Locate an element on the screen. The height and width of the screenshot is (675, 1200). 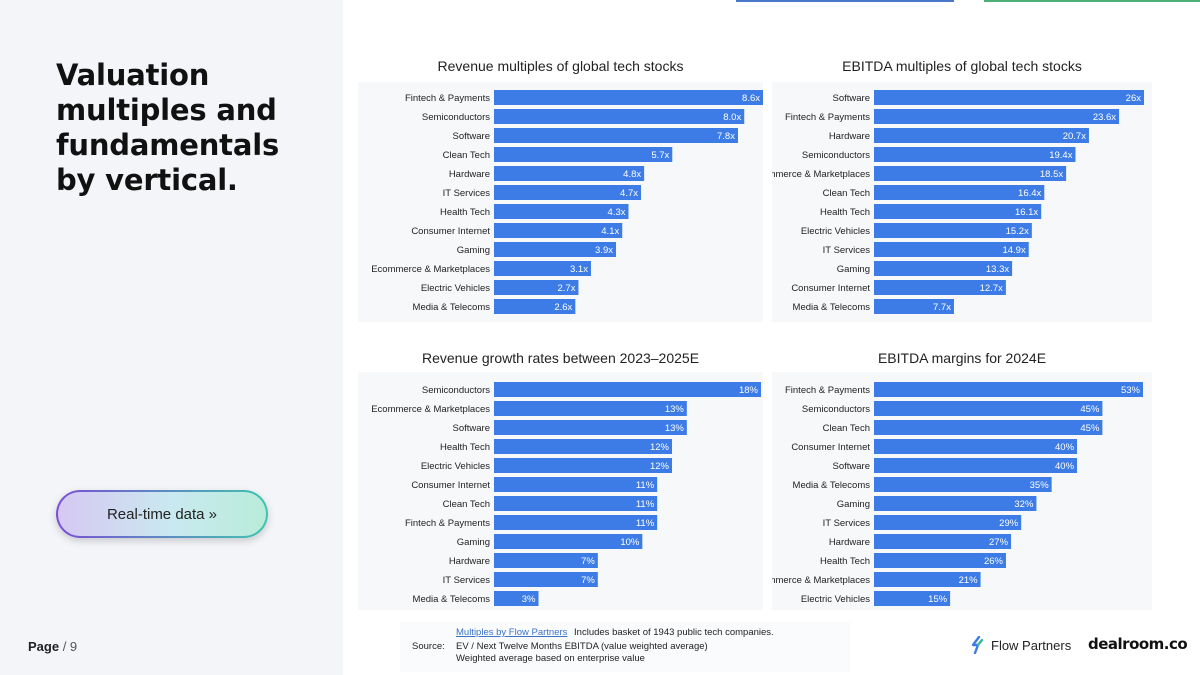
value-label: 35% is located at coordinates (1040, 485).